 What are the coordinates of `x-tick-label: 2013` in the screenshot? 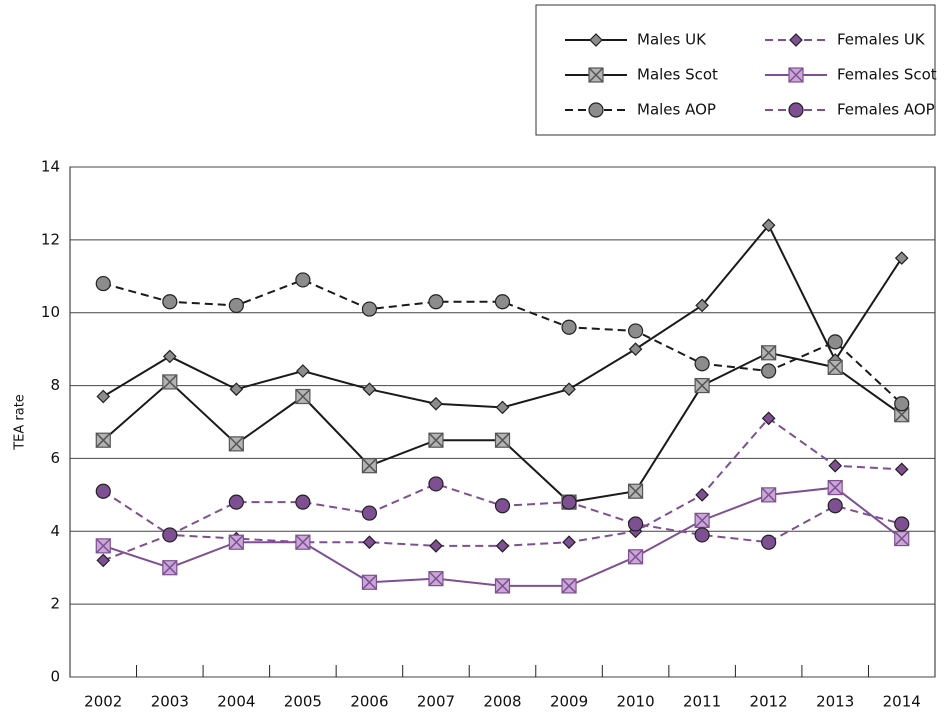 It's located at (835, 702).